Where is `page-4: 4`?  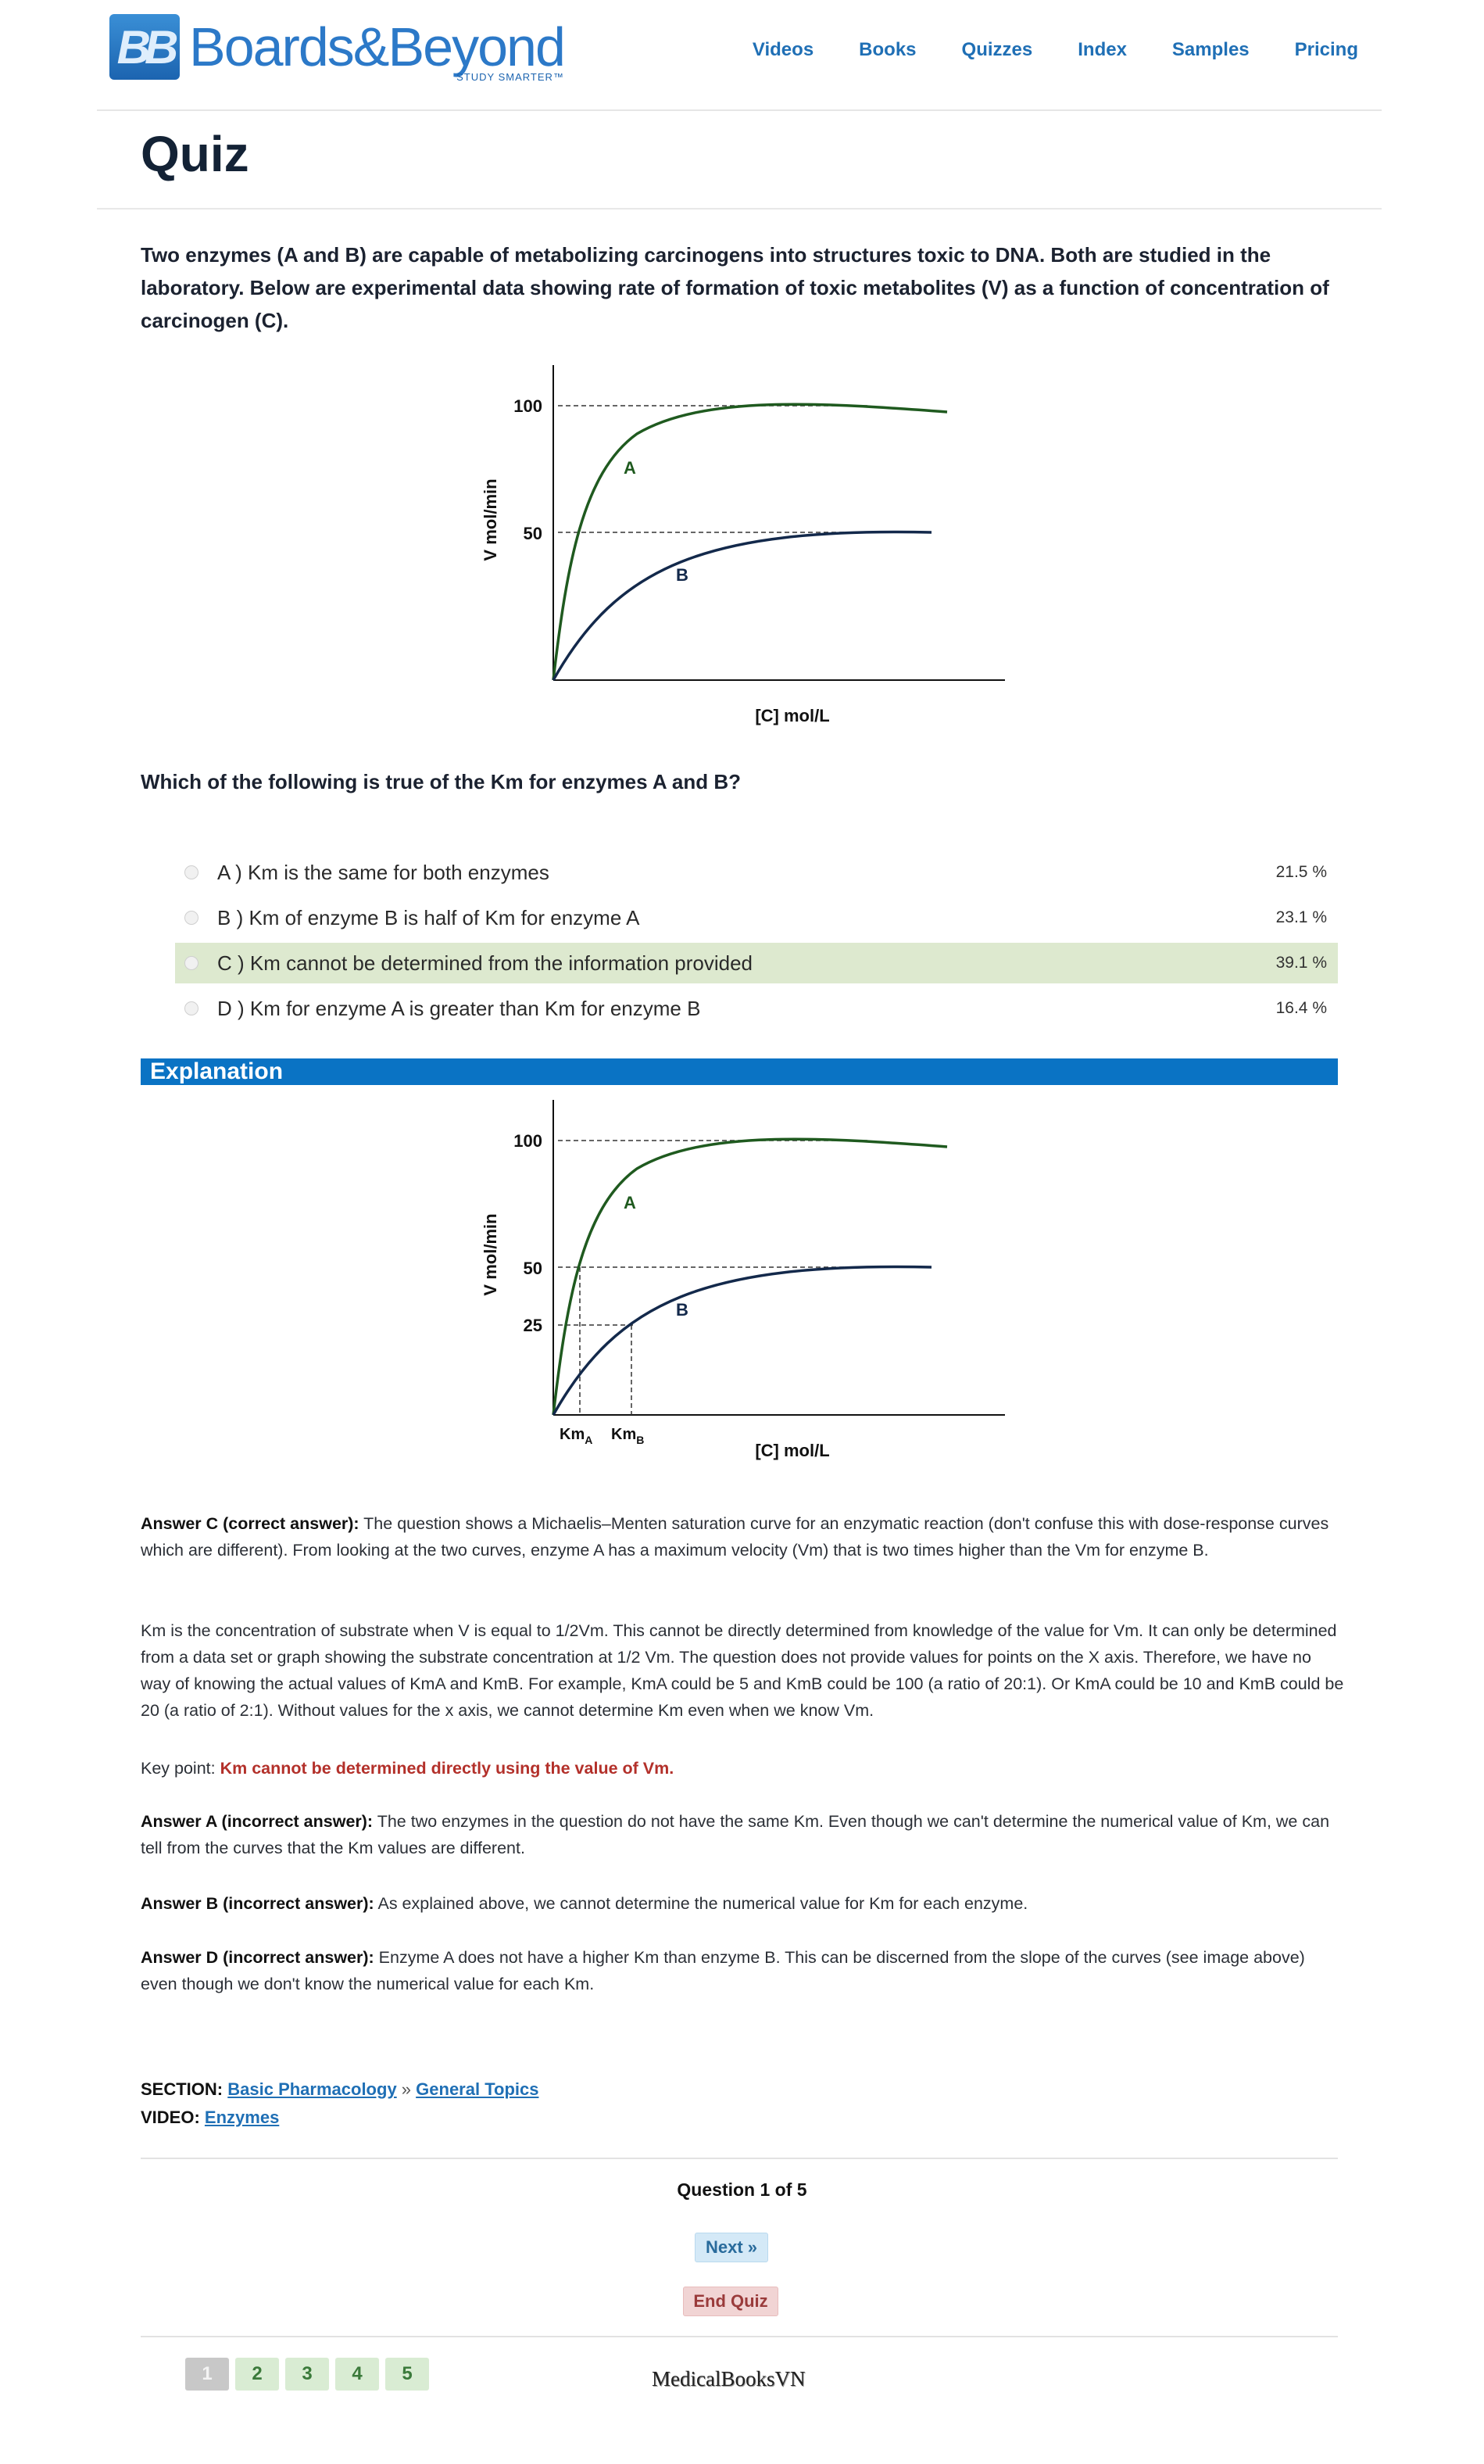
page-4: 4 is located at coordinates (357, 2374).